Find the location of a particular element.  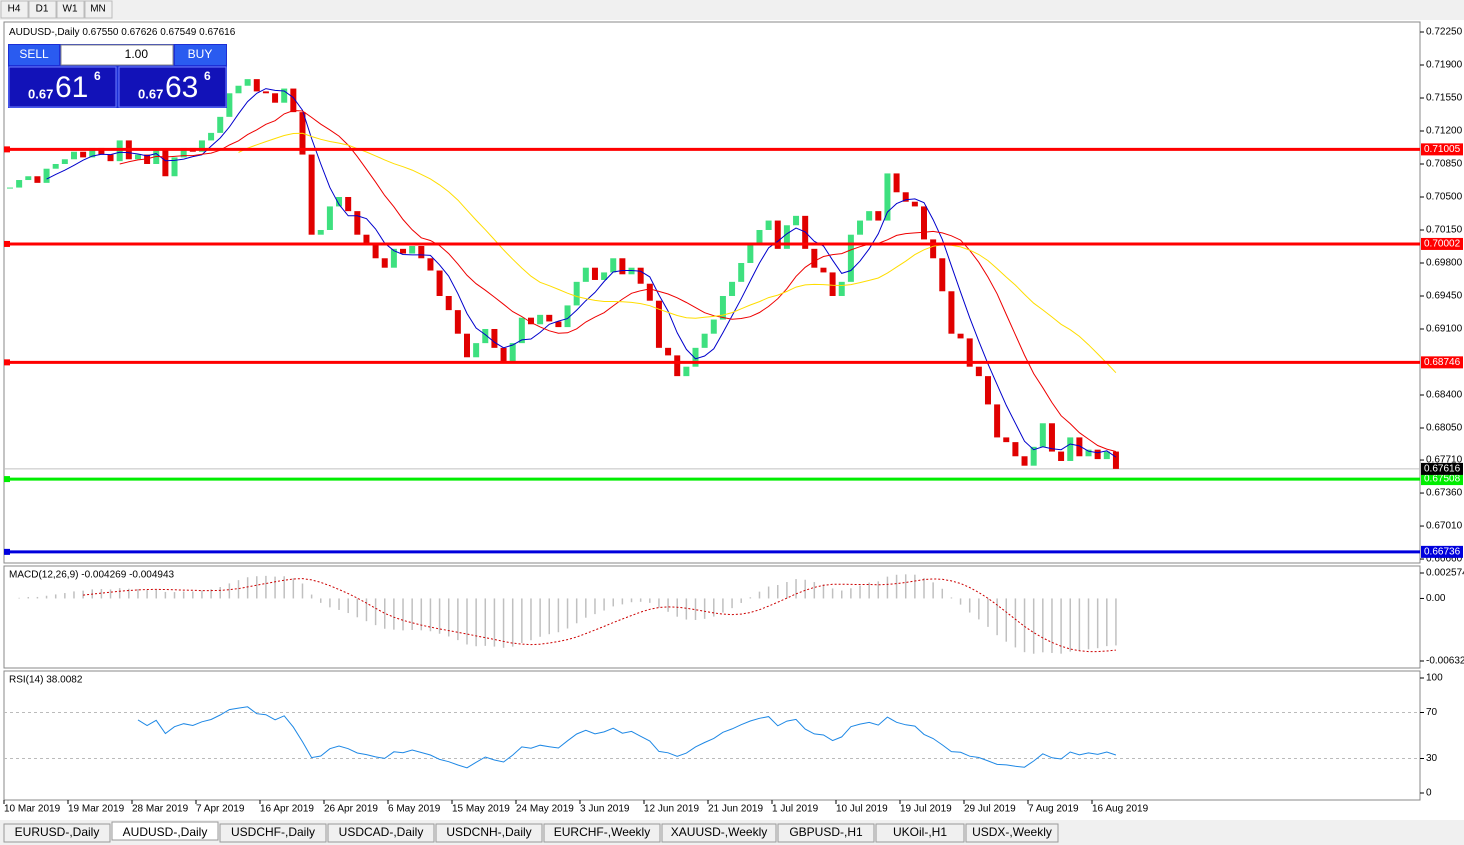

macd-signal is located at coordinates (599, 615).